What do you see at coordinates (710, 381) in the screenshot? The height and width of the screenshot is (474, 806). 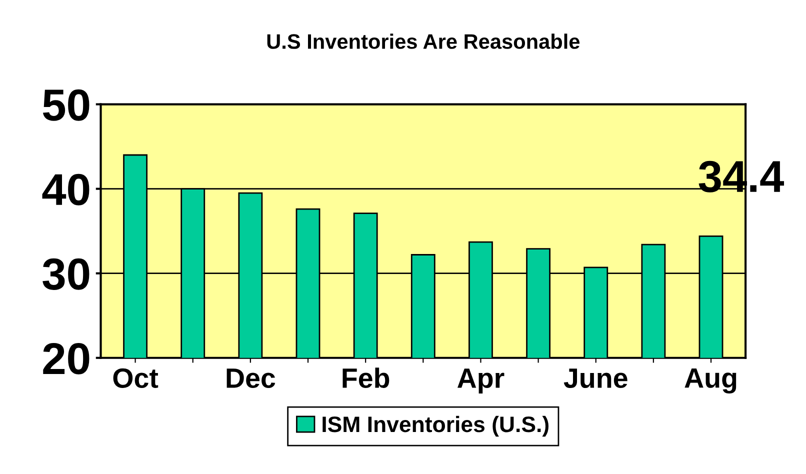 I see `x-tick-label: Aug` at bounding box center [710, 381].